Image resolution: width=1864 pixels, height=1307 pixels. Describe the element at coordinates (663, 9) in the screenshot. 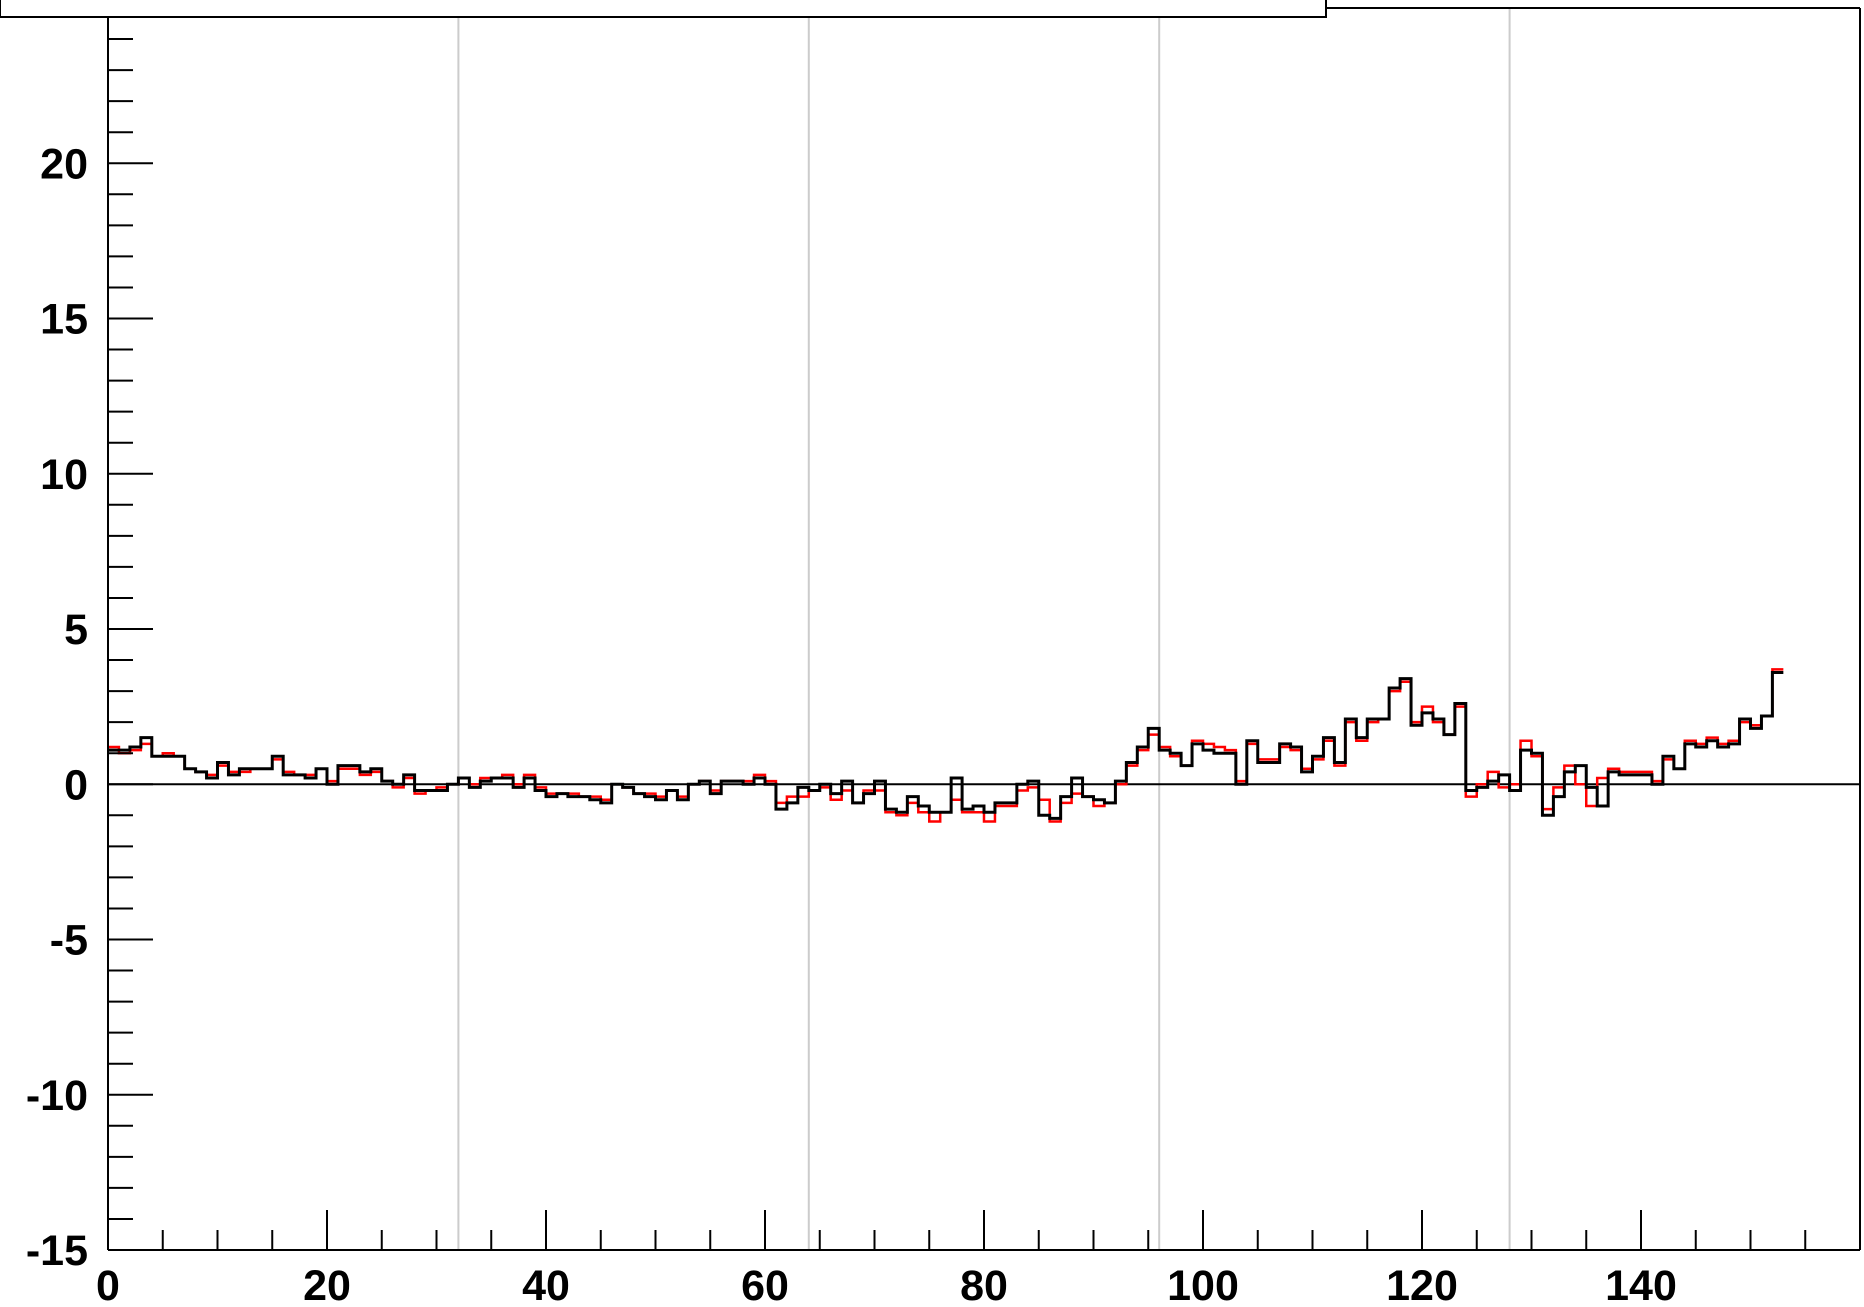

I see `stats-box` at that location.